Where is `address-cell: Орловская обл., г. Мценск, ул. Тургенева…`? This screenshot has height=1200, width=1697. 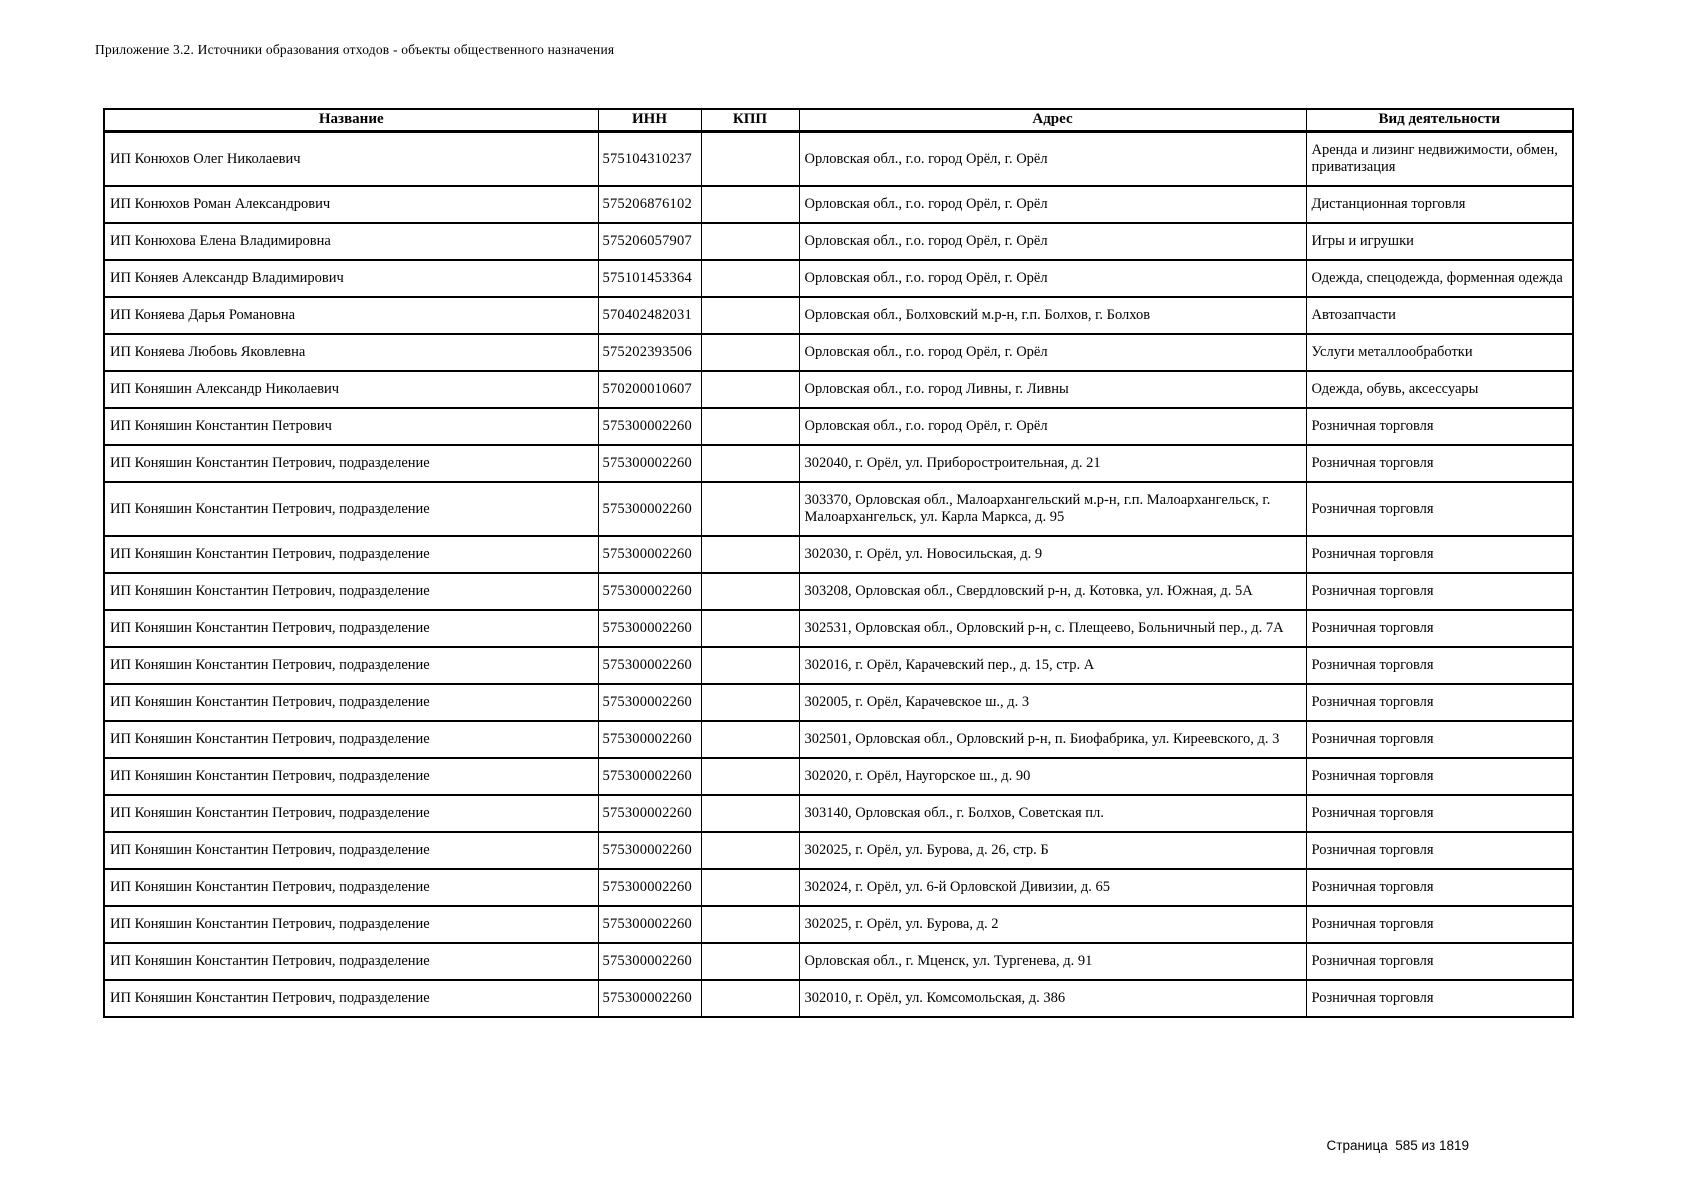 address-cell: Орловская обл., г. Мценск, ул. Тургенева… is located at coordinates (1052, 961).